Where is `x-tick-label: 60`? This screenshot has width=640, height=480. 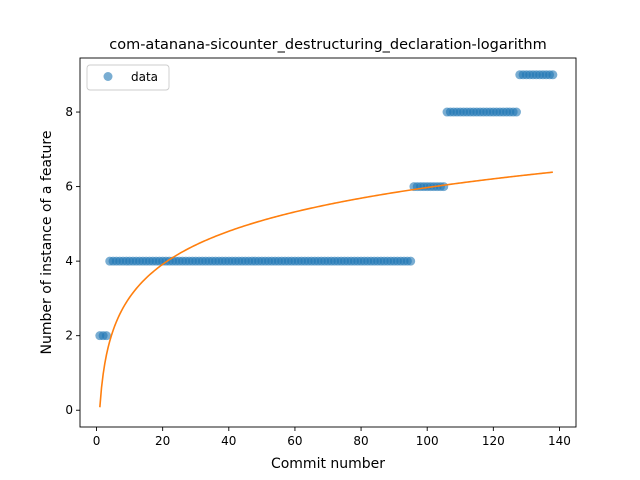 x-tick-label: 60 is located at coordinates (294, 441).